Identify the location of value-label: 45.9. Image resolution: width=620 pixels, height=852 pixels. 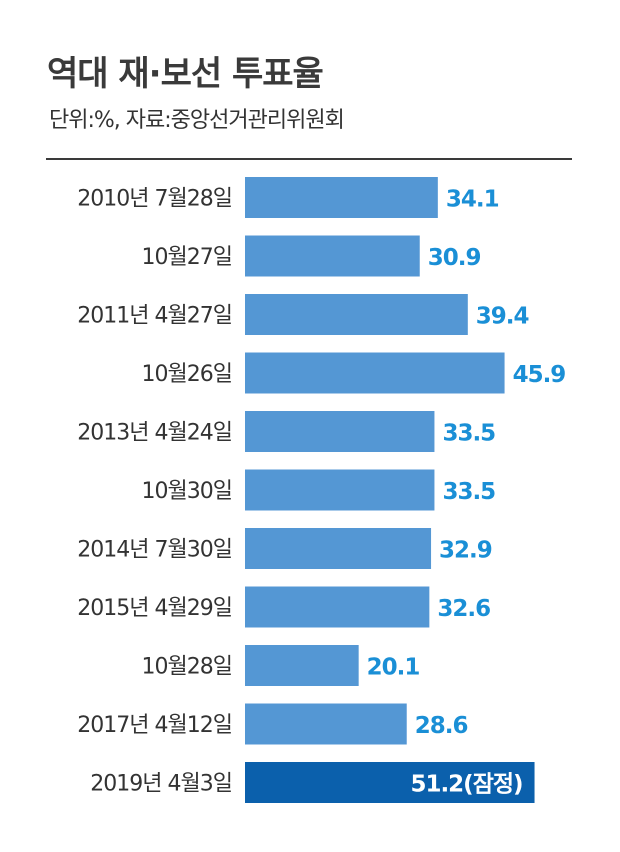
(539, 375).